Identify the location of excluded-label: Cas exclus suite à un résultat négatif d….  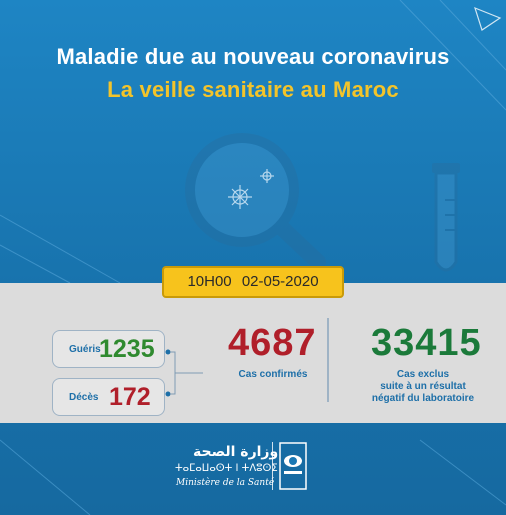
(423, 387).